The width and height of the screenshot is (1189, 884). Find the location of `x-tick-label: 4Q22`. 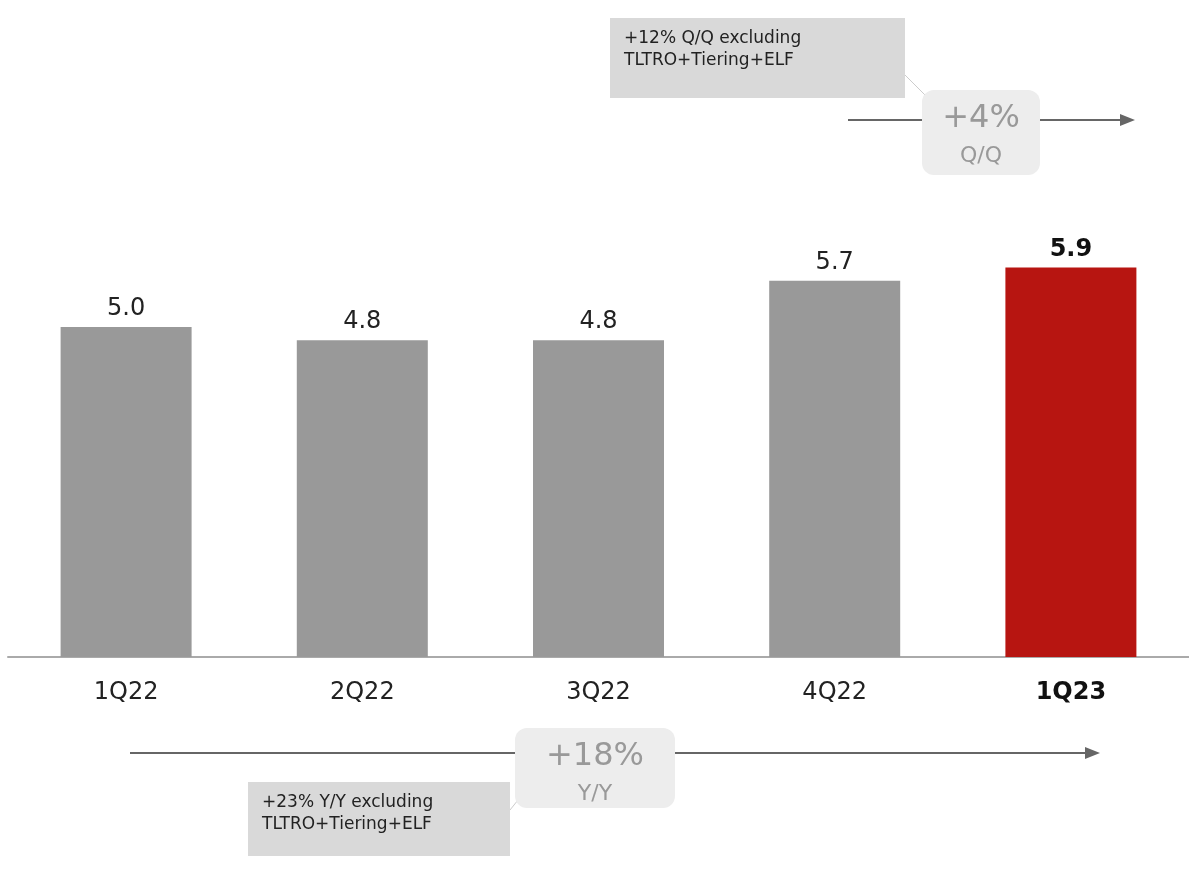

x-tick-label: 4Q22 is located at coordinates (835, 691).